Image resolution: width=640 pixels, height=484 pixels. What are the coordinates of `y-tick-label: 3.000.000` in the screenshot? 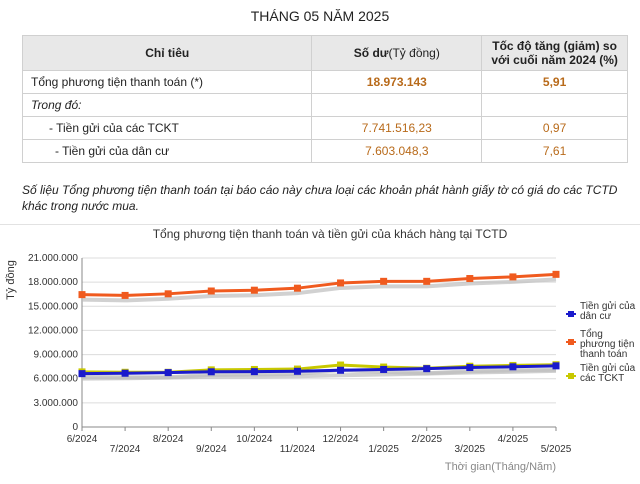 It's located at (56, 403).